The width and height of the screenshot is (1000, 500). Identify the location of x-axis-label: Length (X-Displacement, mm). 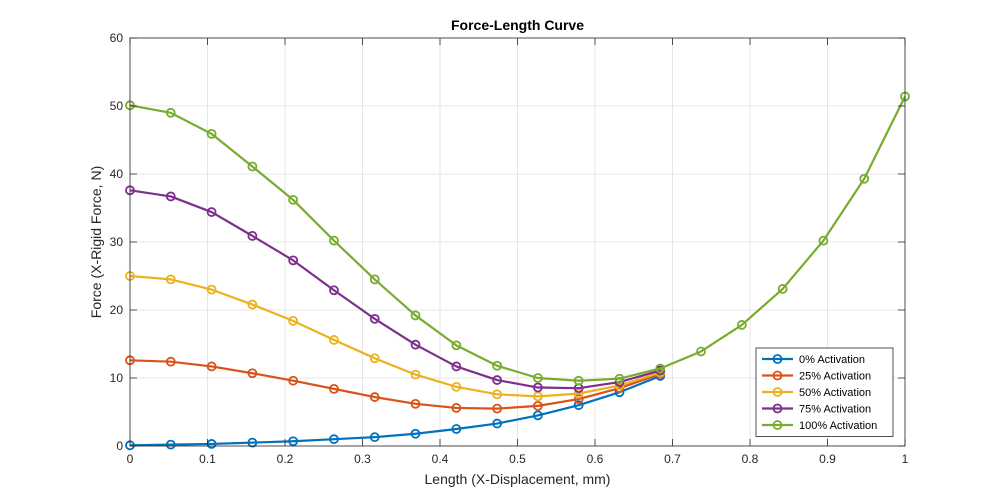
(518, 479).